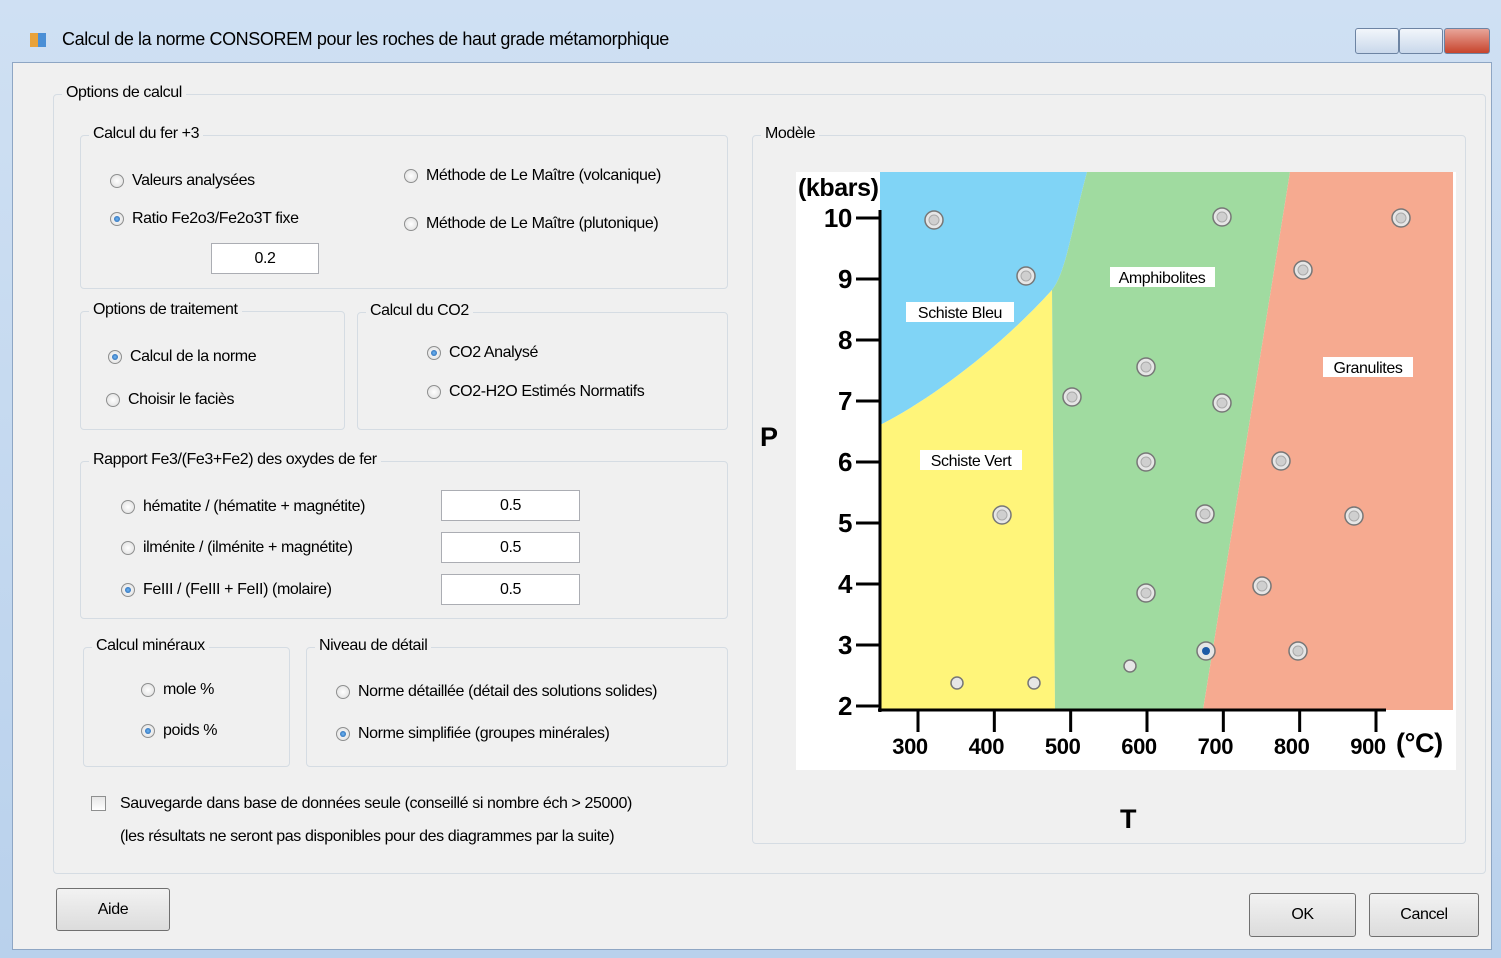  Describe the element at coordinates (265, 258) in the screenshot. I see `ratio-input: 0.2` at that location.